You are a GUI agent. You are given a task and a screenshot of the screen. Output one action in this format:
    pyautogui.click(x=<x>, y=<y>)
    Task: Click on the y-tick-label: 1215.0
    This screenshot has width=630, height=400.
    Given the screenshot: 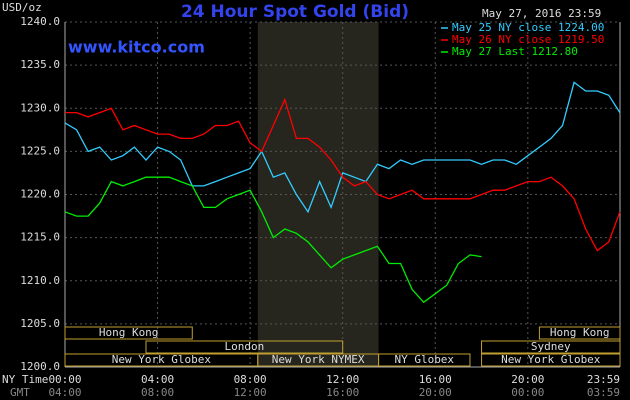 What is the action you would take?
    pyautogui.click(x=40, y=237)
    